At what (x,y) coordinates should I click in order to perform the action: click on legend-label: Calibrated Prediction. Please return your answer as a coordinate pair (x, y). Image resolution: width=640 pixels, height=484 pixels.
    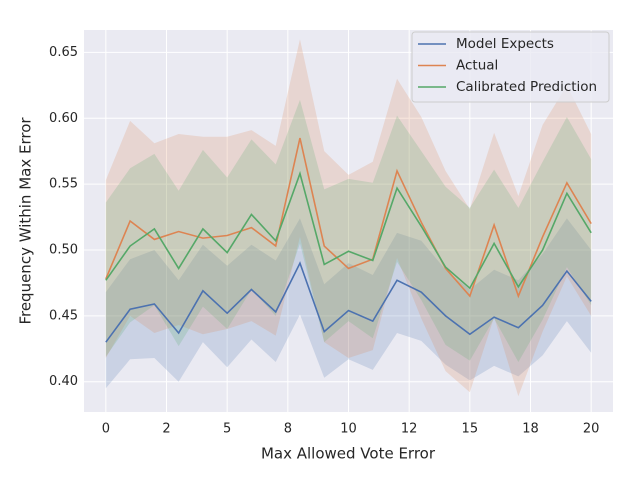
    Looking at the image, I should click on (526, 87).